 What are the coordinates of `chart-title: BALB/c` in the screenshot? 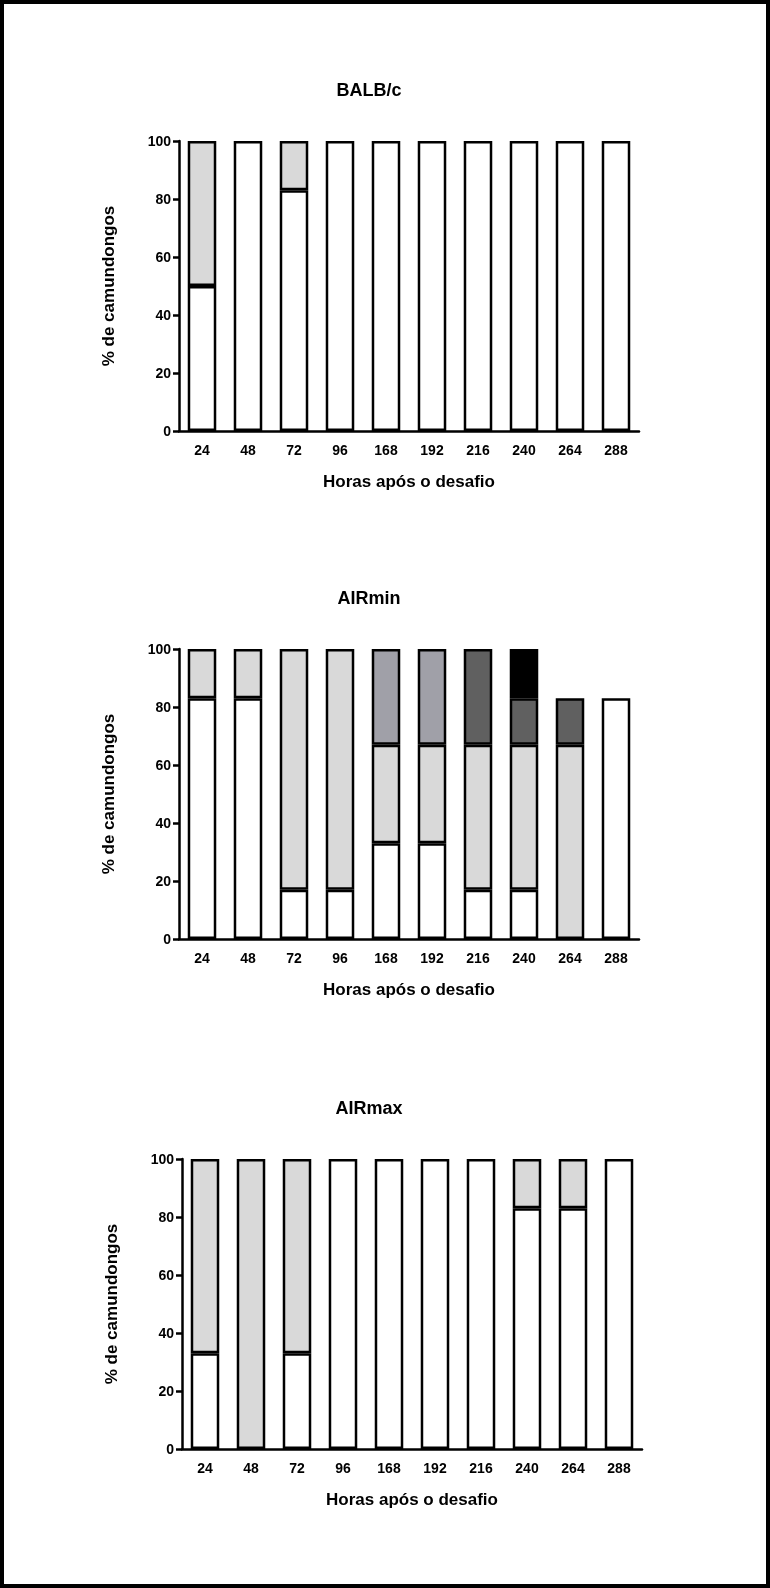 It's located at (369, 90).